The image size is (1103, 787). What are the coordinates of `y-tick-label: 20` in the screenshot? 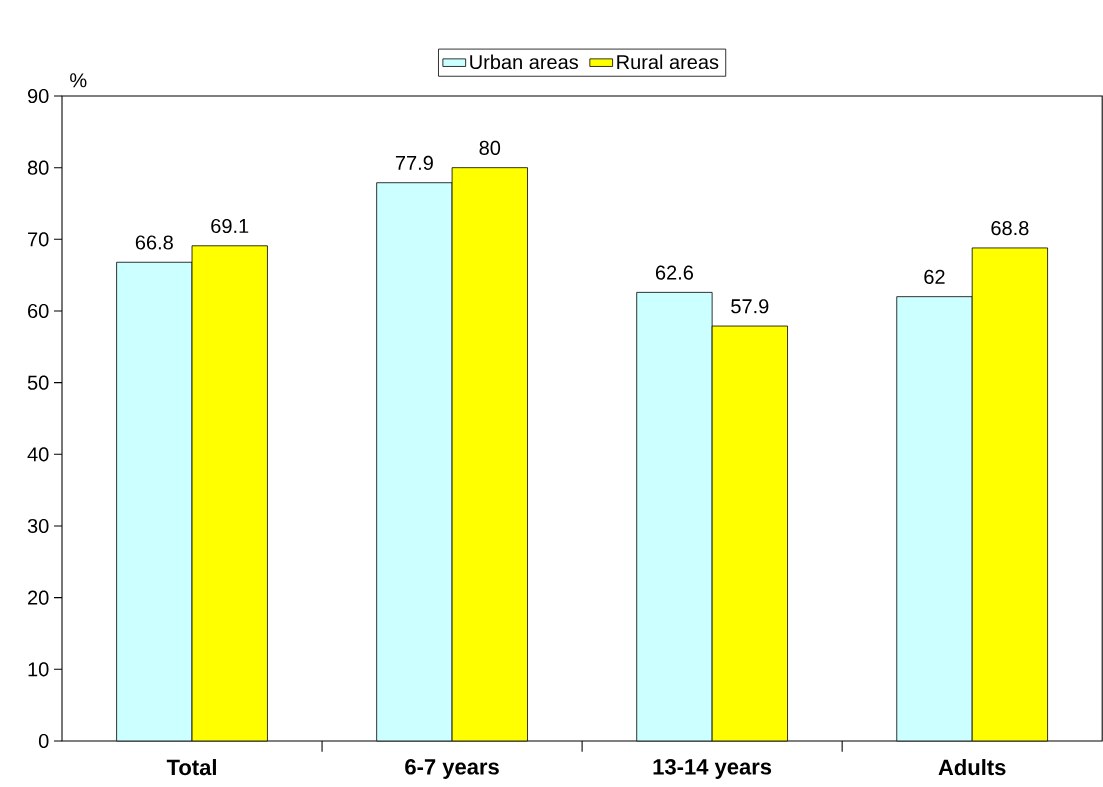 It's located at (38, 597).